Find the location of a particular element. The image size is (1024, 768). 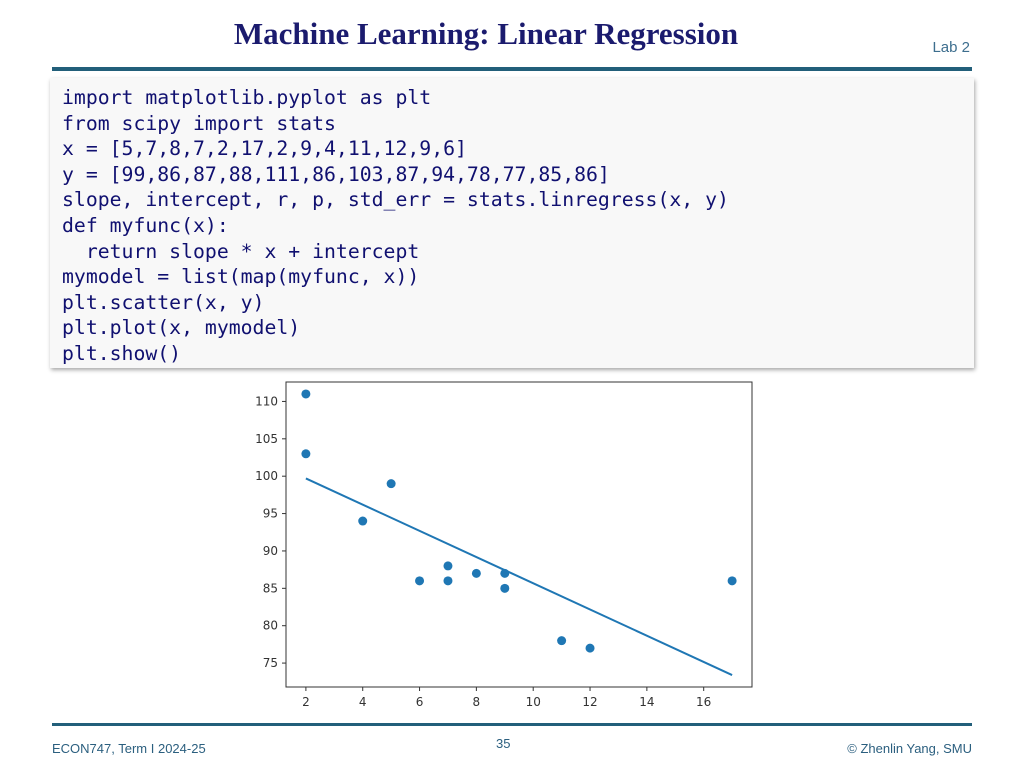

x-tick-label: 4 is located at coordinates (363, 702).